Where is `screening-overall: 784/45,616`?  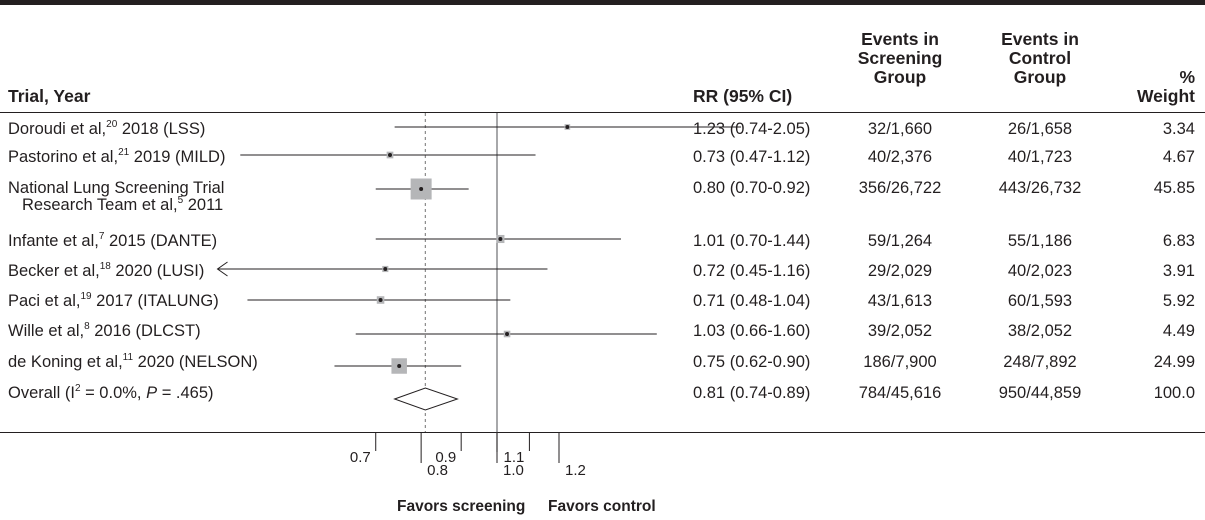
screening-overall: 784/45,616 is located at coordinates (900, 393).